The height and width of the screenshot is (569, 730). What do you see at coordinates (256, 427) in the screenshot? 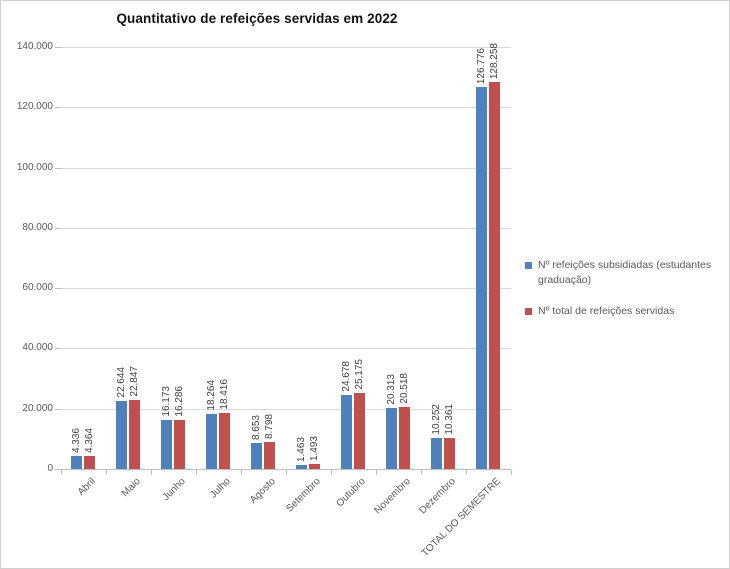
I see `bar-value-label: 8.653` at bounding box center [256, 427].